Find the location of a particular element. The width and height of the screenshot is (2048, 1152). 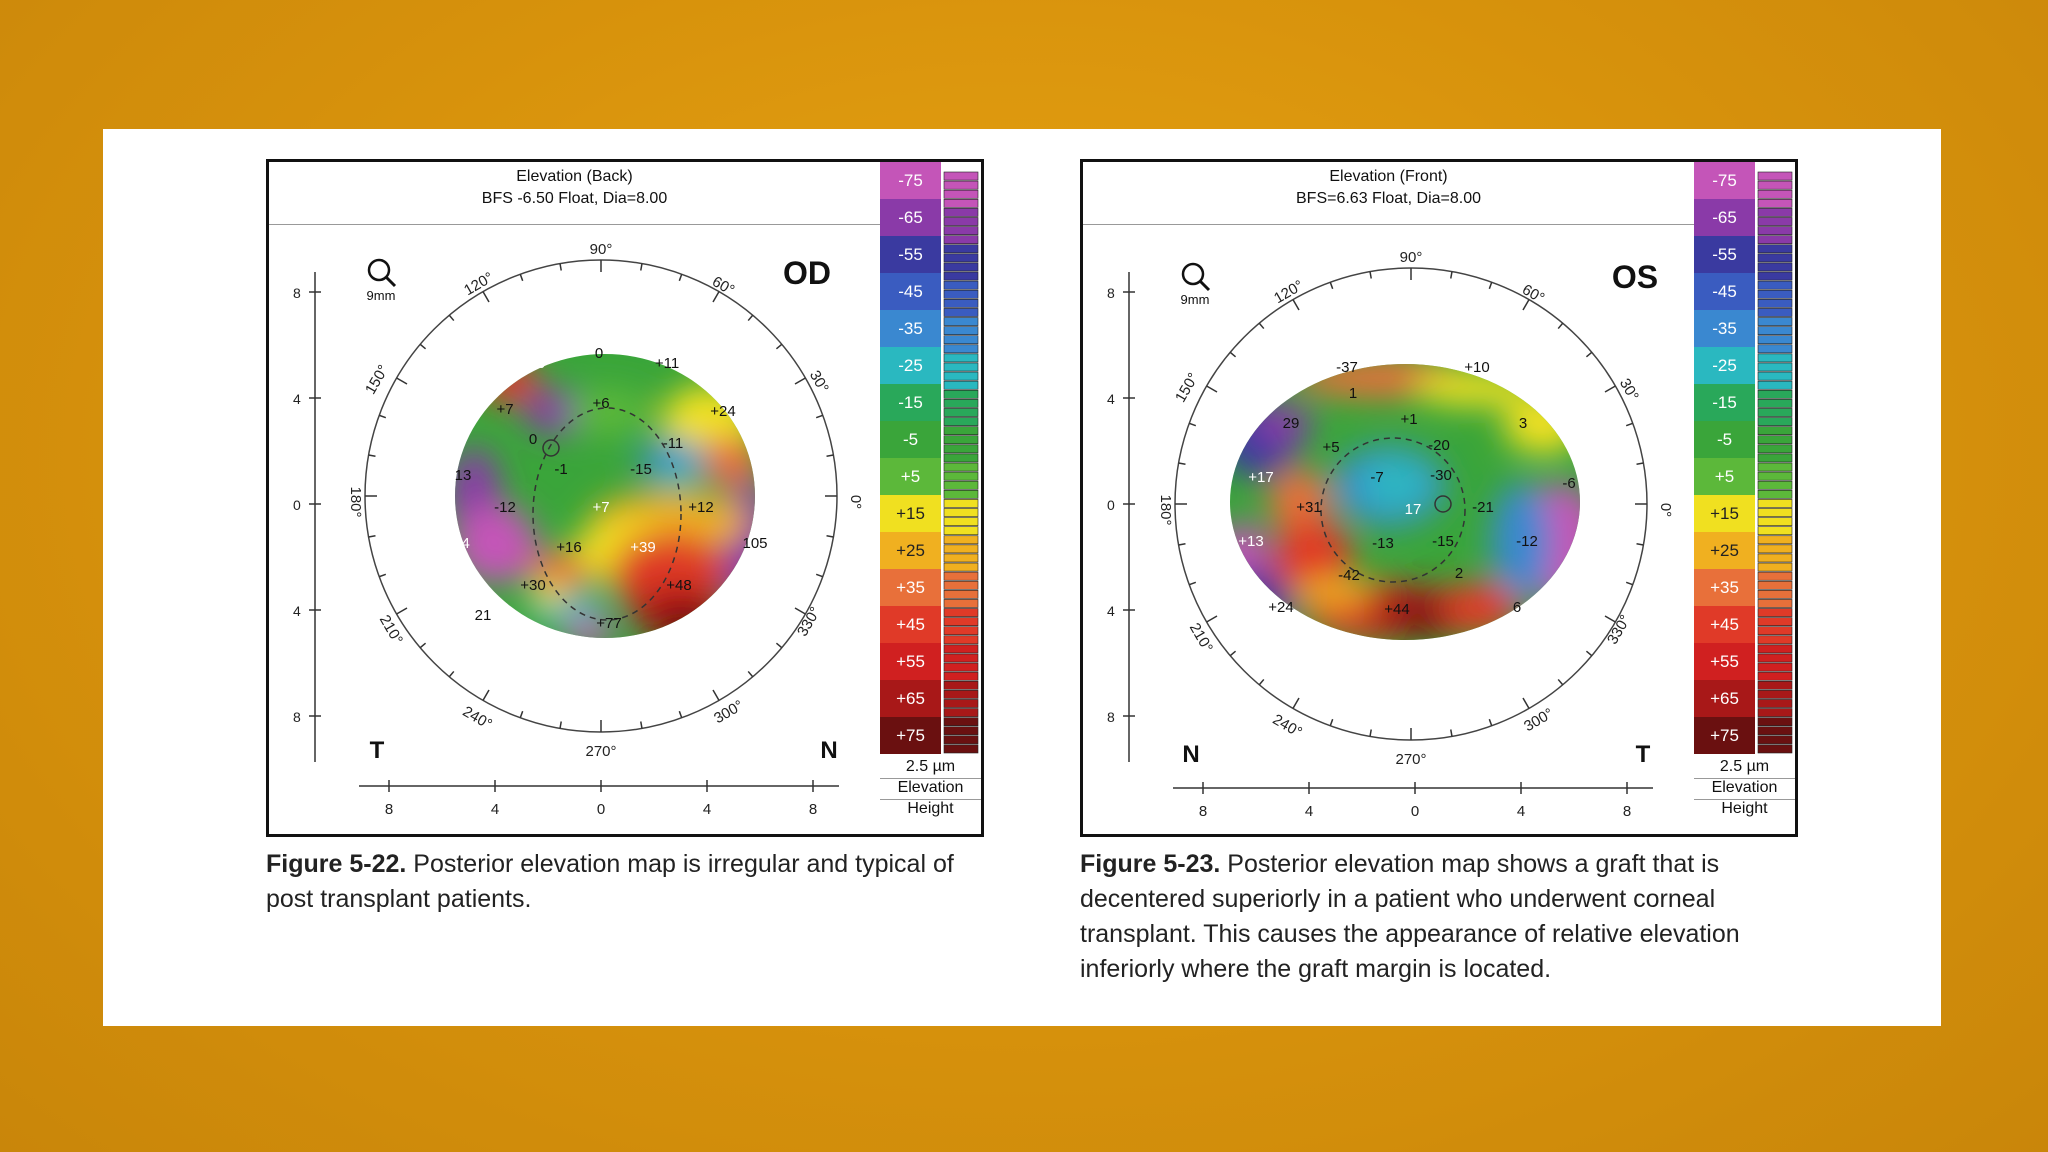

map-value: +5 is located at coordinates (1330, 447).